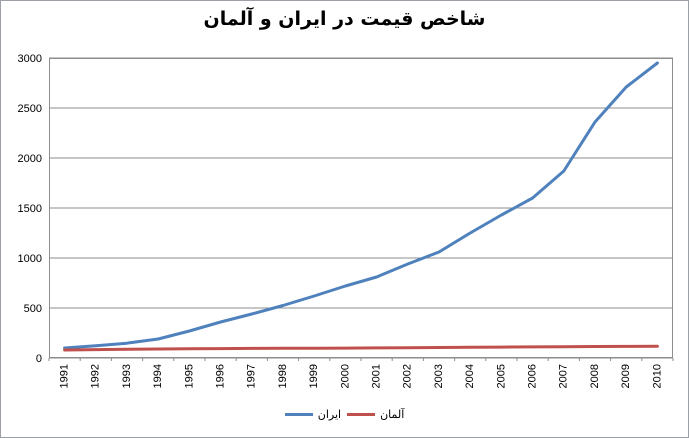 The height and width of the screenshot is (438, 689). What do you see at coordinates (158, 376) in the screenshot?
I see `x-axis-label: 1994` at bounding box center [158, 376].